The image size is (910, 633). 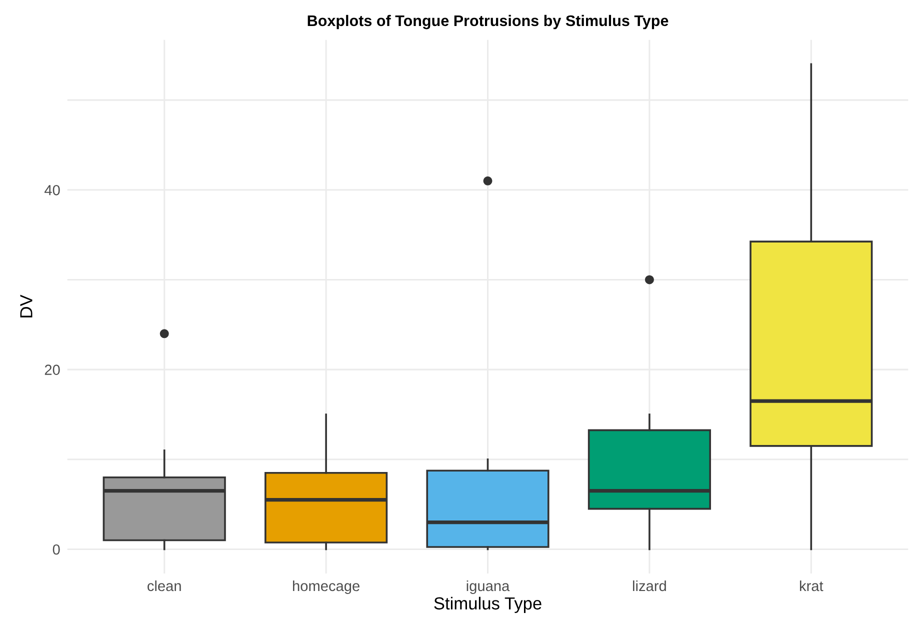 What do you see at coordinates (488, 604) in the screenshot?
I see `x-axis-title: Stimulus Type` at bounding box center [488, 604].